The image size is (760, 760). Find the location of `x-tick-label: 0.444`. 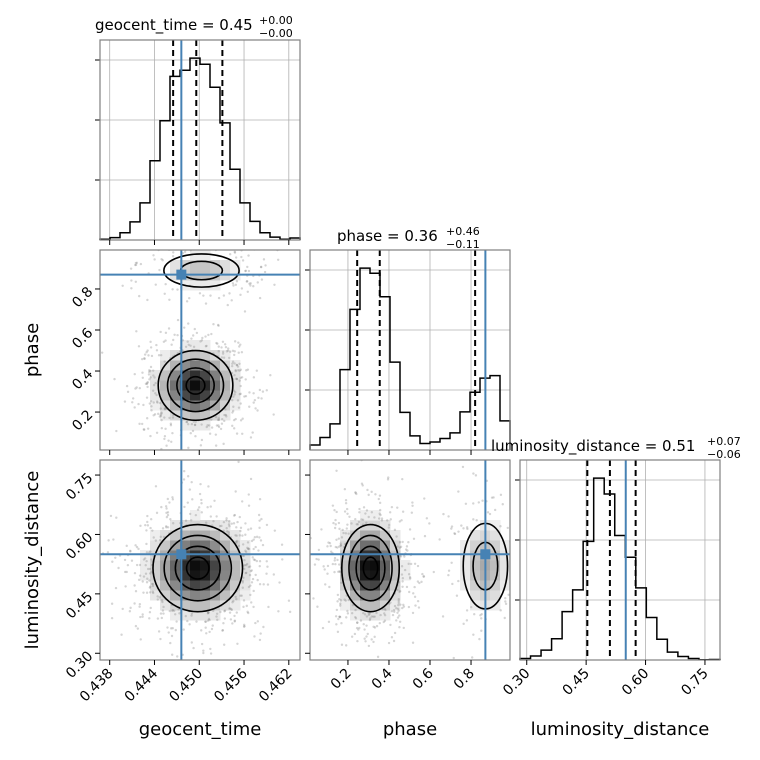

x-tick-label: 0.444 is located at coordinates (142, 685).